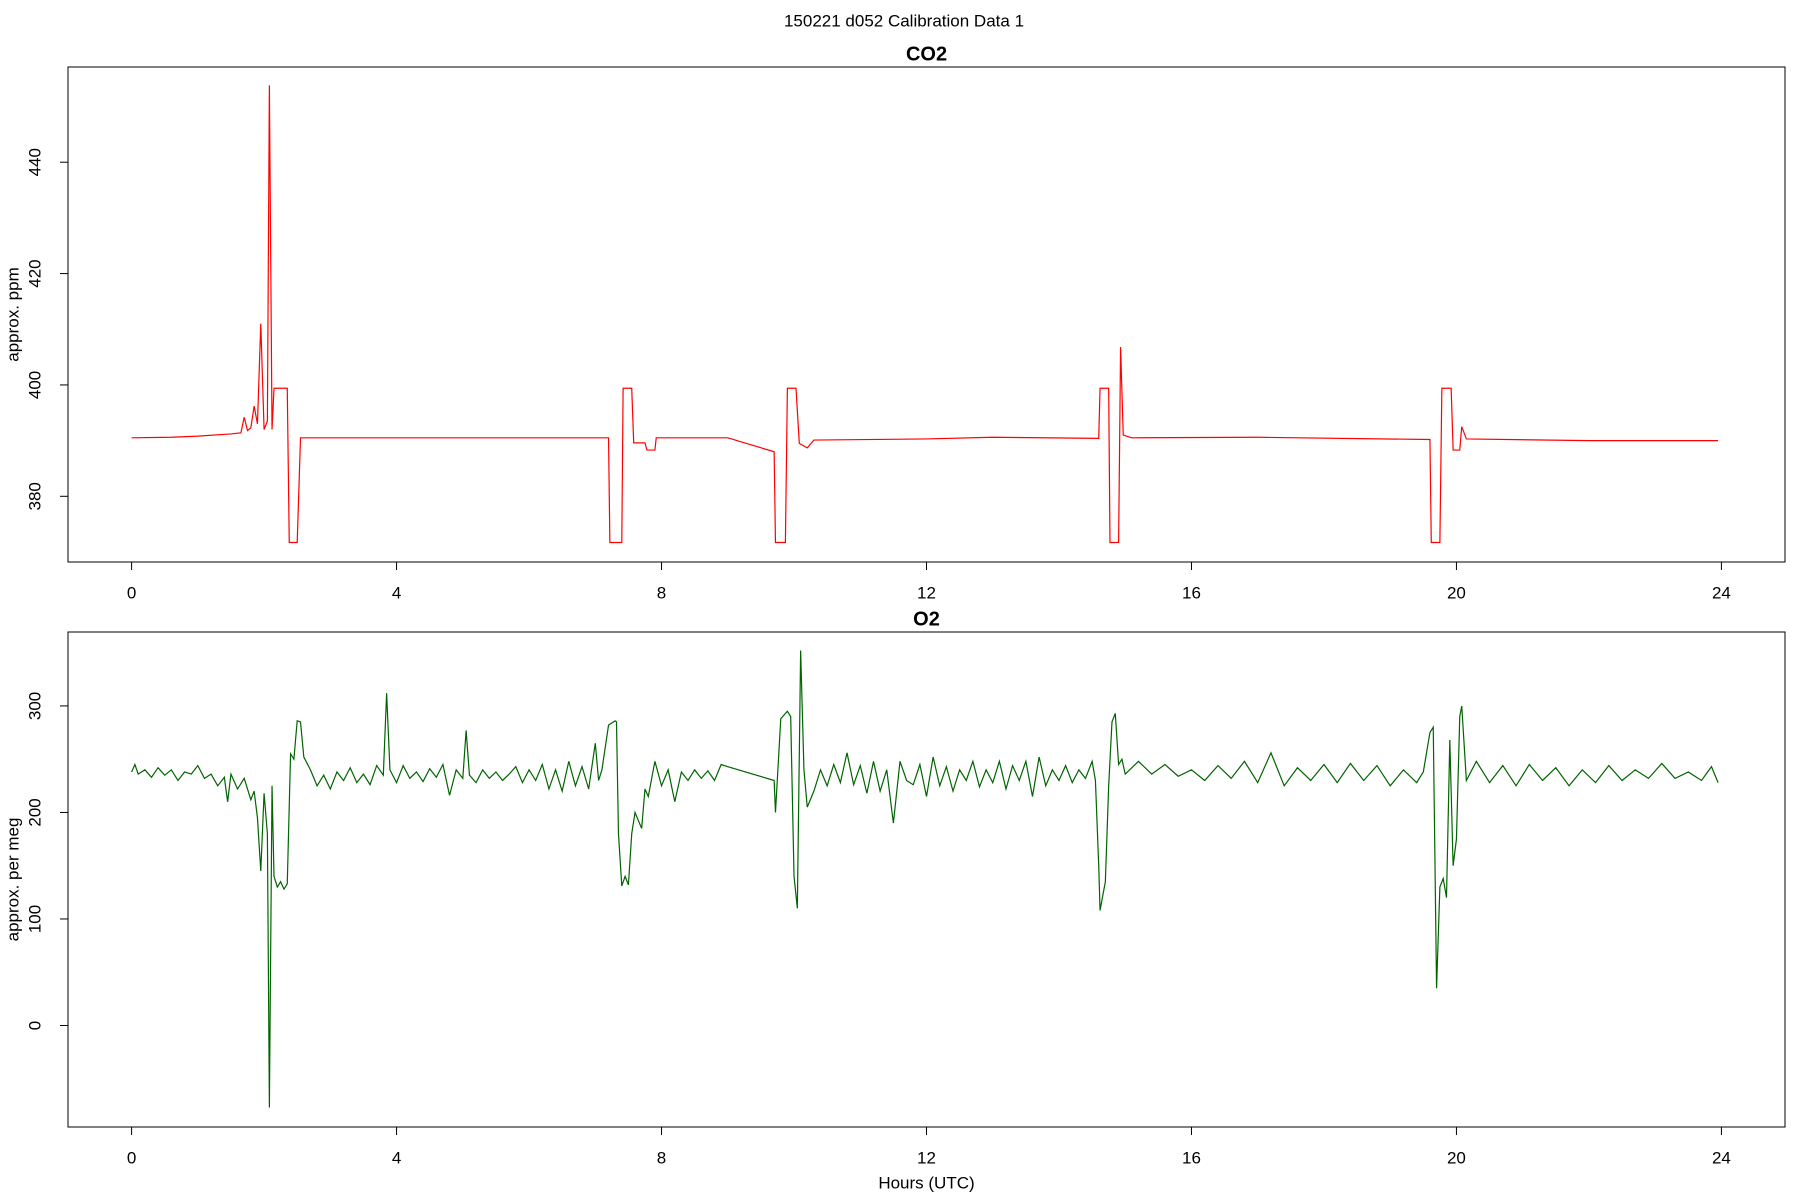 The width and height of the screenshot is (1800, 1200). Describe the element at coordinates (34, 919) in the screenshot. I see `y-tick-label: 100` at that location.